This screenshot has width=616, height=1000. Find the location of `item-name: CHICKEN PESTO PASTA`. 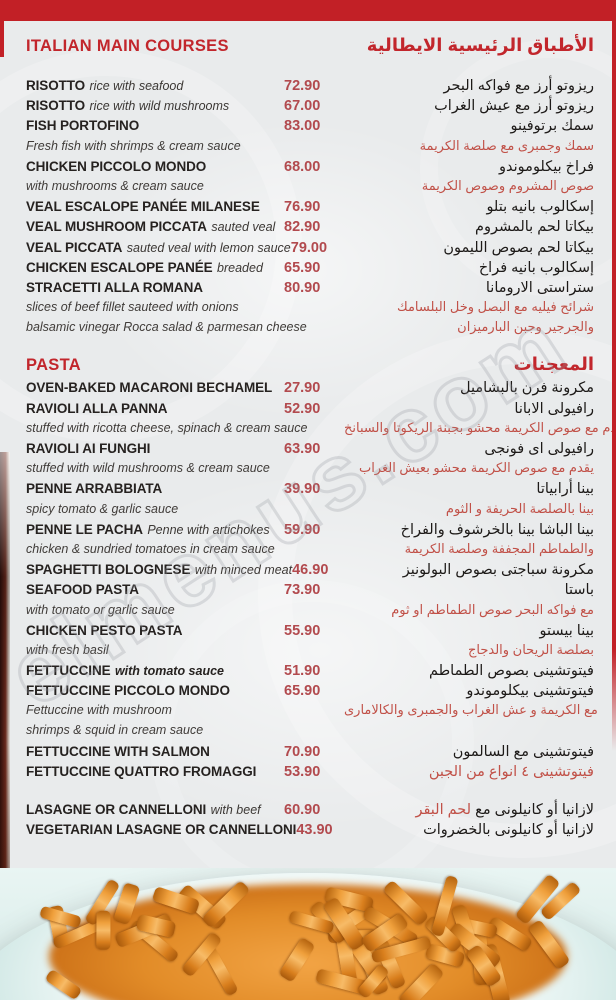

item-name: CHICKEN PESTO PASTA is located at coordinates (104, 630).